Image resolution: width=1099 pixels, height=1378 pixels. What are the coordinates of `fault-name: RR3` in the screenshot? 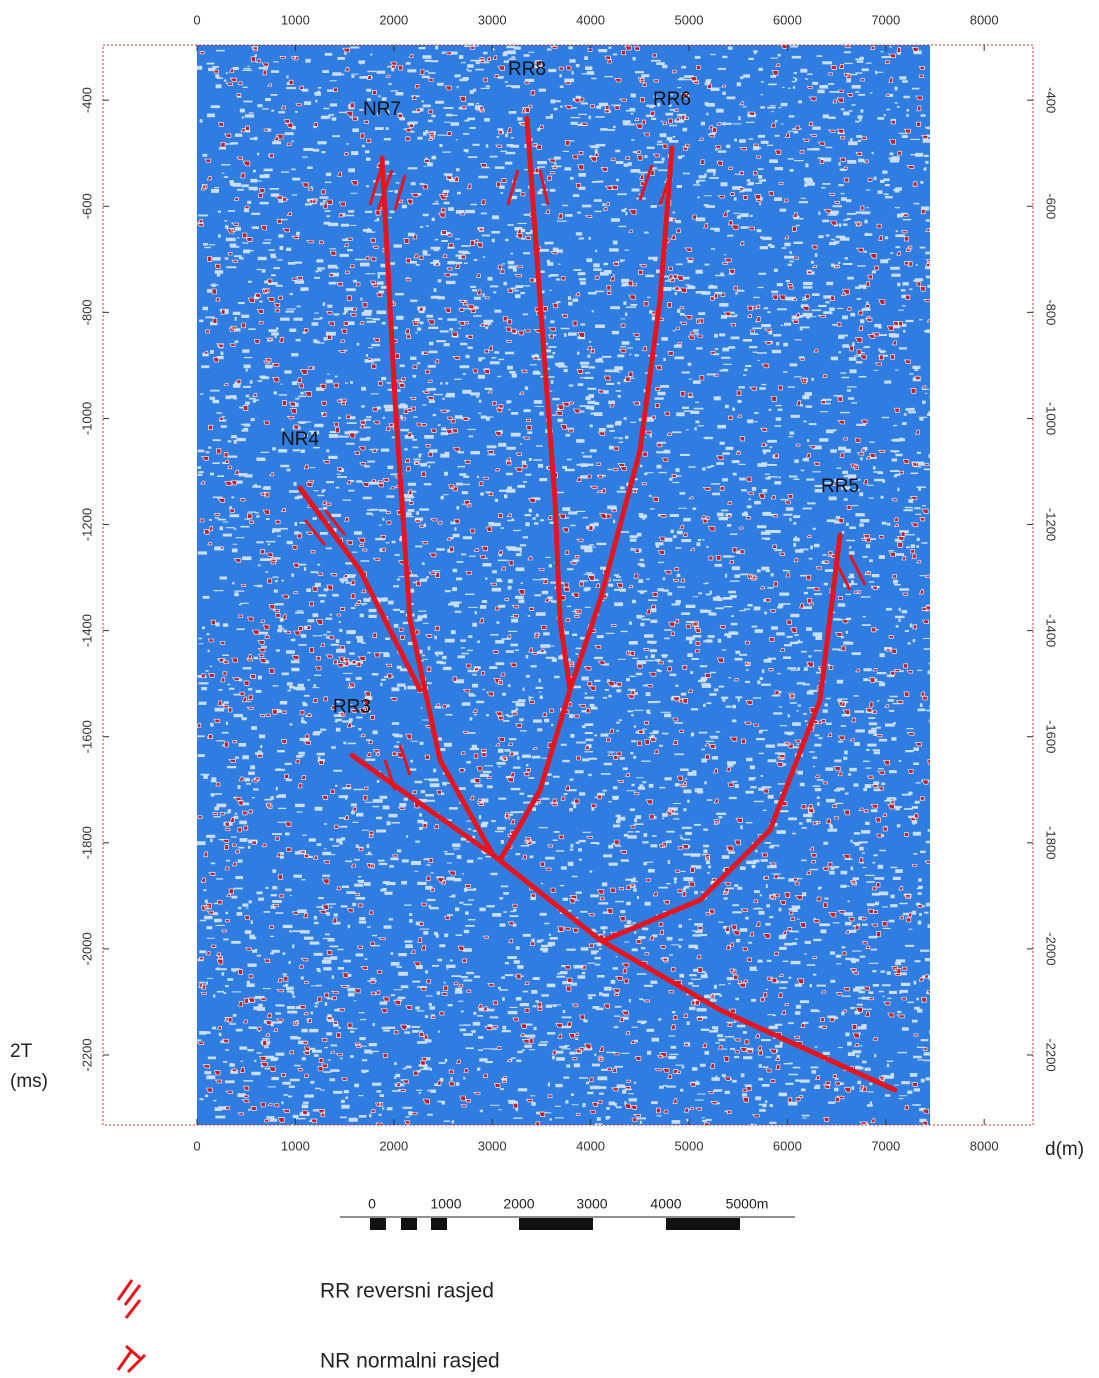 It's located at (352, 706).